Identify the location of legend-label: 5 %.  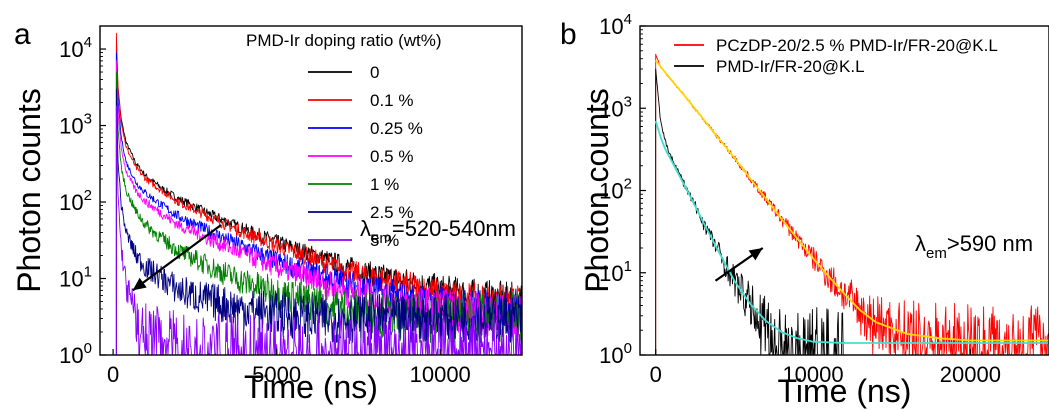
(384, 240).